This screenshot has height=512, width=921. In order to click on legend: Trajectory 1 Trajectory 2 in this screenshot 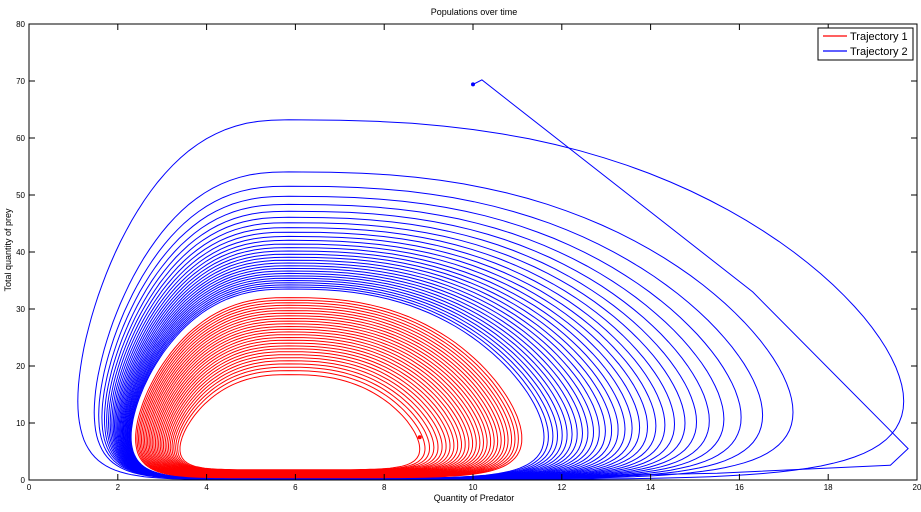, I will do `click(865, 44)`.